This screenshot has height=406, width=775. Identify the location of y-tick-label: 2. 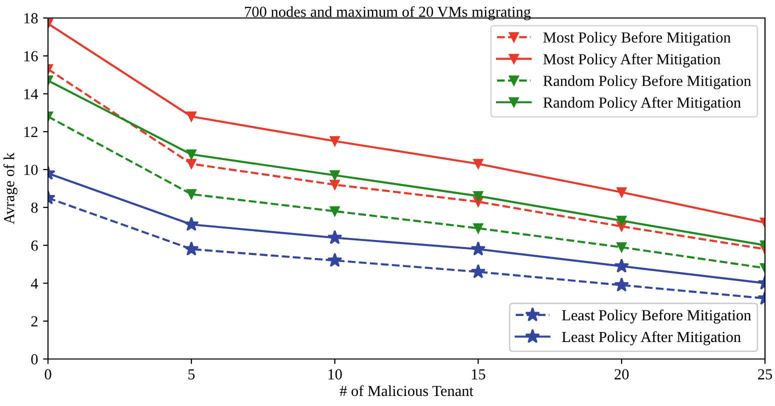
(34, 321).